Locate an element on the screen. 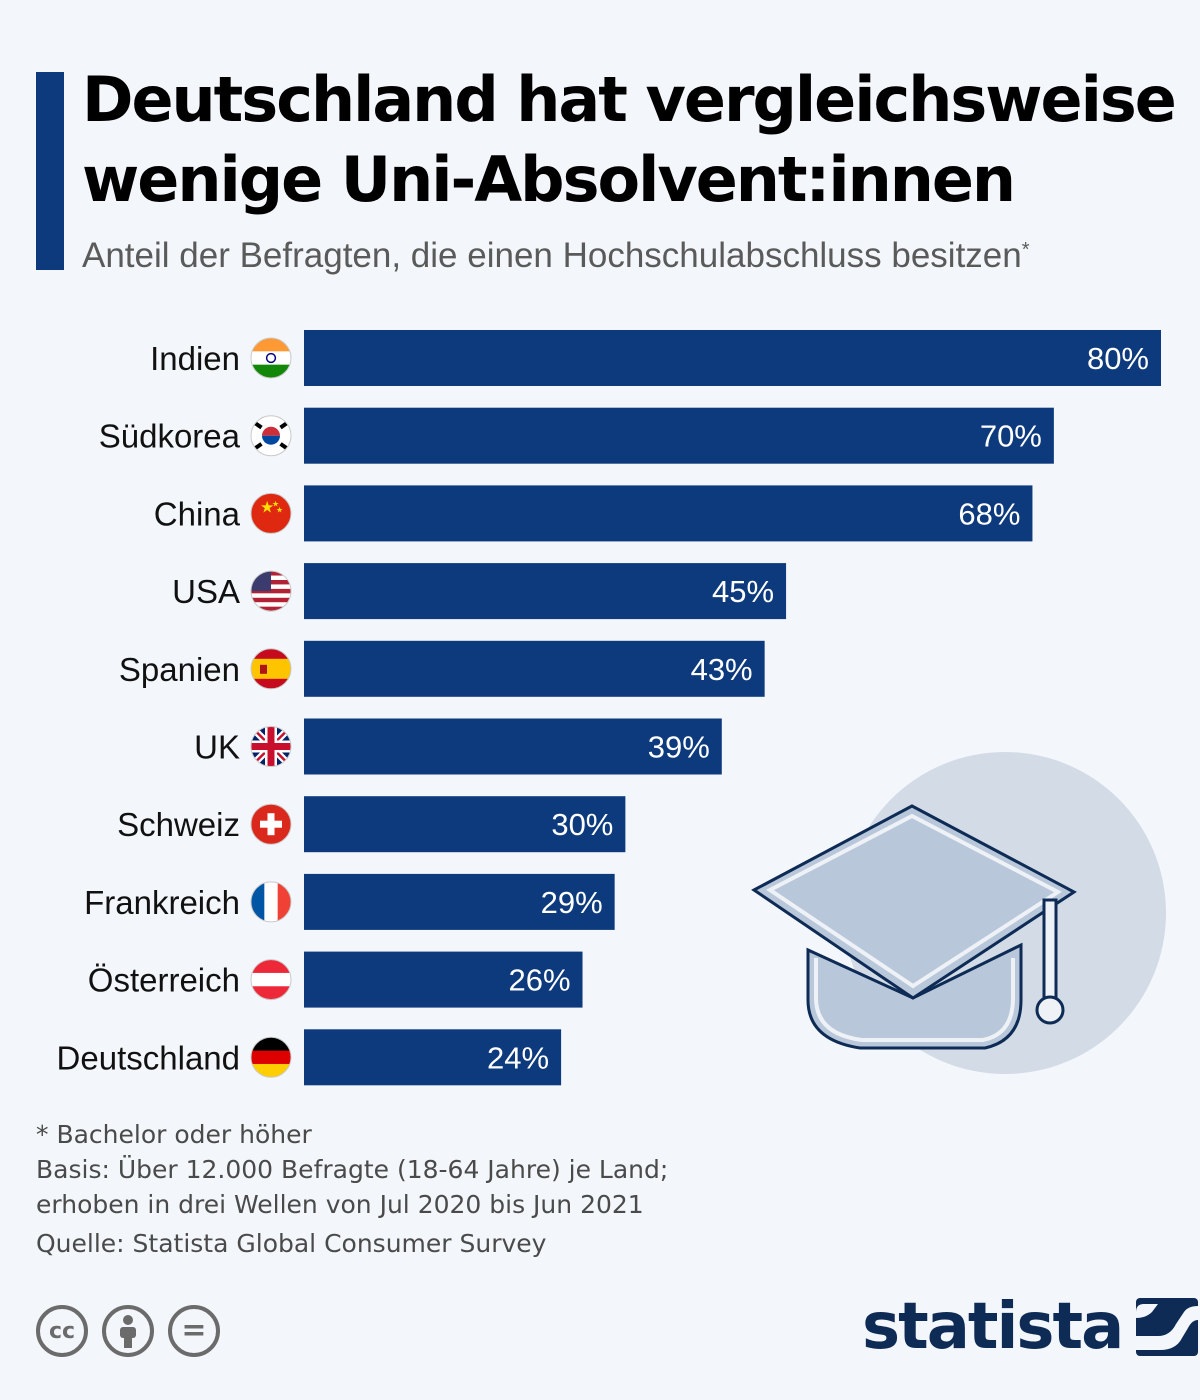 Image resolution: width=1200 pixels, height=1400 pixels. title-line-2: wenige Uni-Absolvent:innen is located at coordinates (549, 179).